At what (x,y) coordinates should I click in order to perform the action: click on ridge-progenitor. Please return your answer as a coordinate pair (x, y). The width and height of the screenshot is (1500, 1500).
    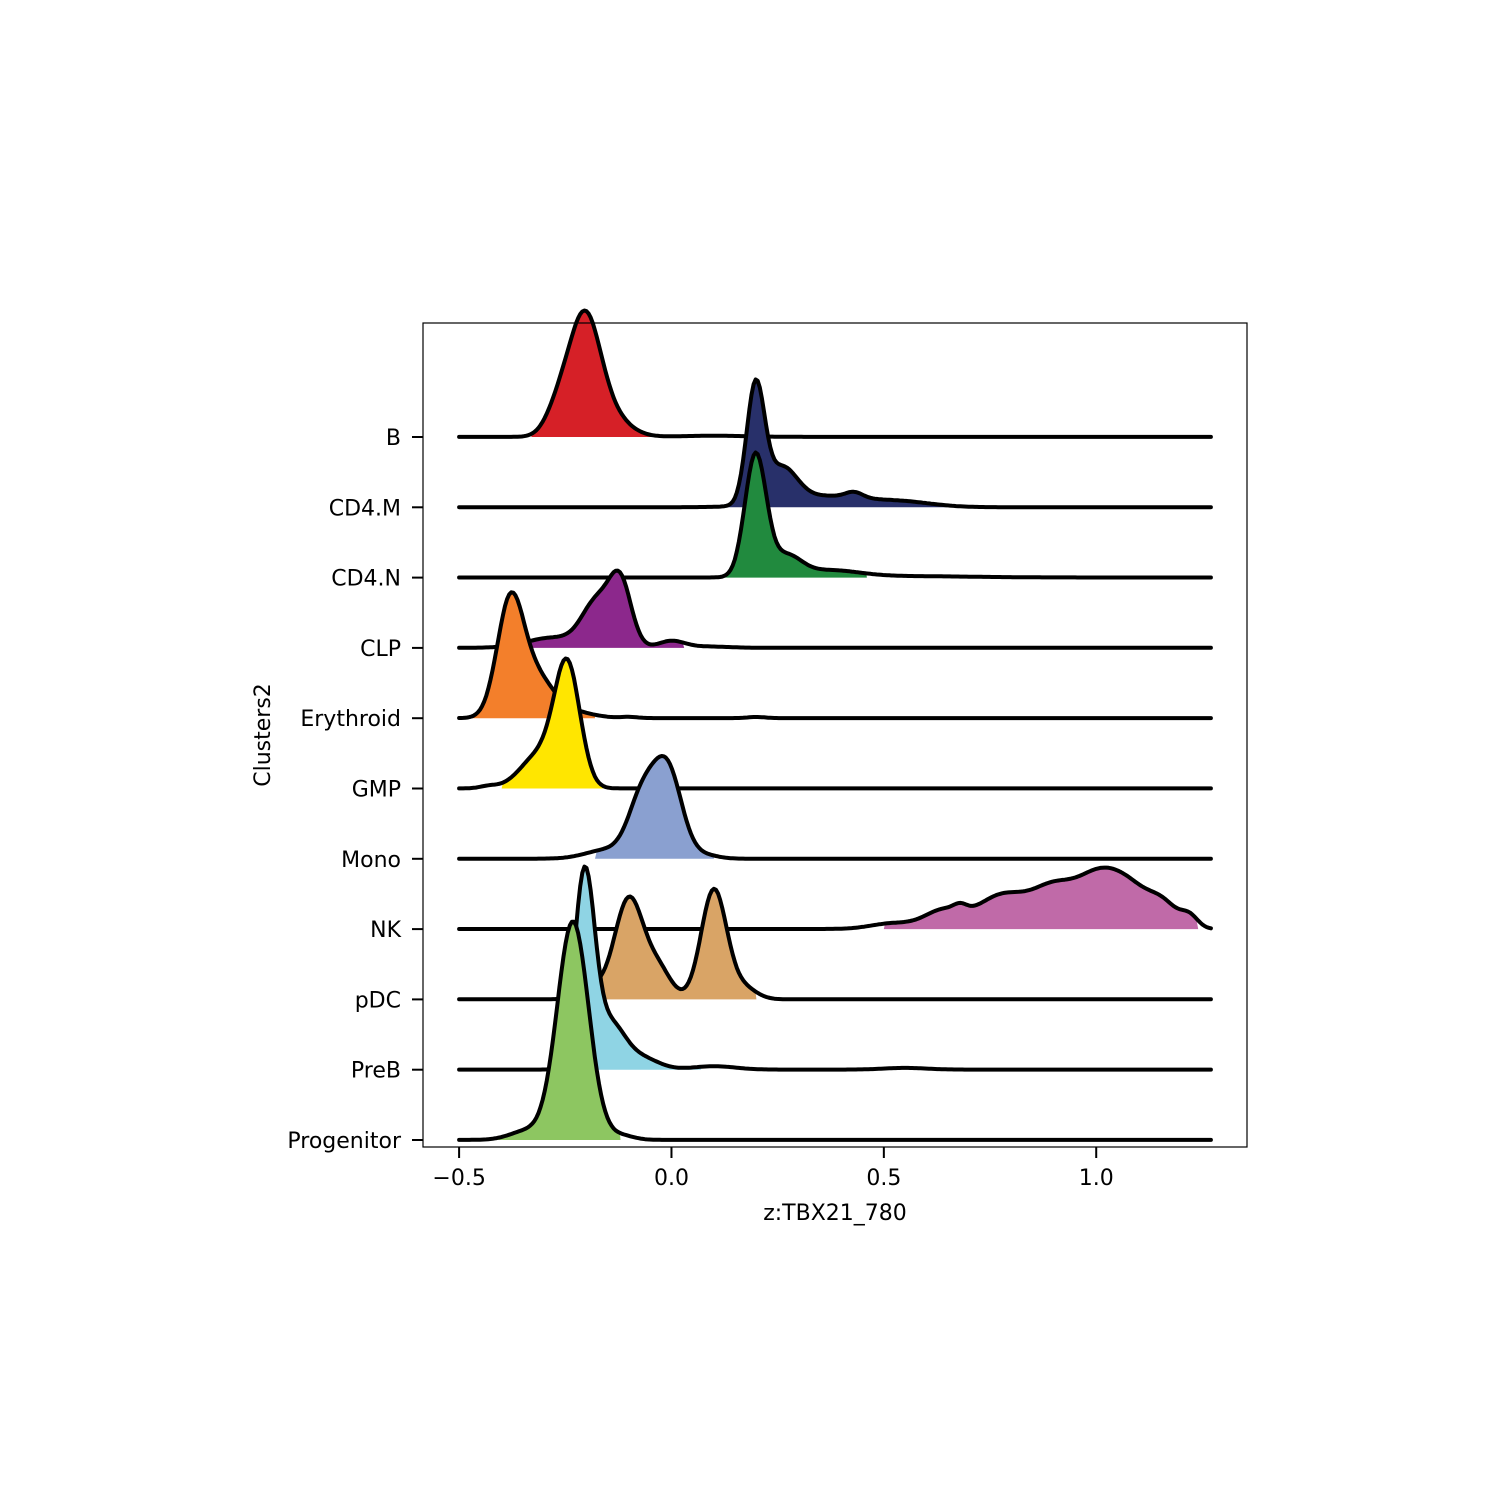
    Looking at the image, I should click on (835, 1030).